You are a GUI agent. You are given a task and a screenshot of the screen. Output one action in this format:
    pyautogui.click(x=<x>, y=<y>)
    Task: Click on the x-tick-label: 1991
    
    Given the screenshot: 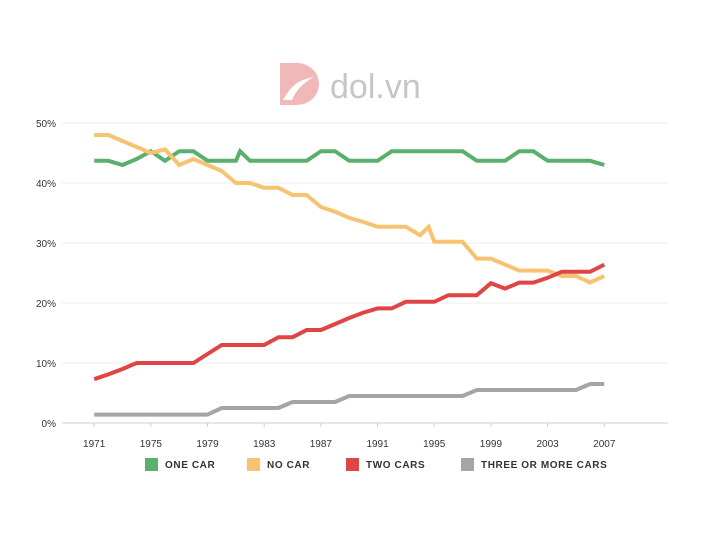 What is the action you would take?
    pyautogui.click(x=377, y=444)
    